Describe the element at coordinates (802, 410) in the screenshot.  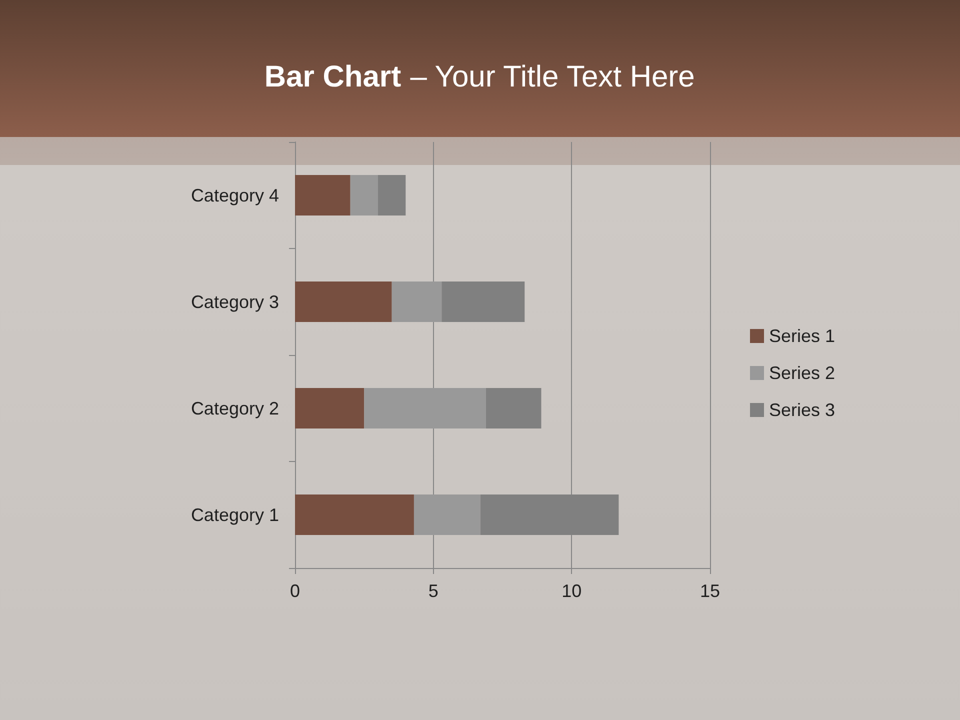
I see `legend-label: Series 3` at that location.